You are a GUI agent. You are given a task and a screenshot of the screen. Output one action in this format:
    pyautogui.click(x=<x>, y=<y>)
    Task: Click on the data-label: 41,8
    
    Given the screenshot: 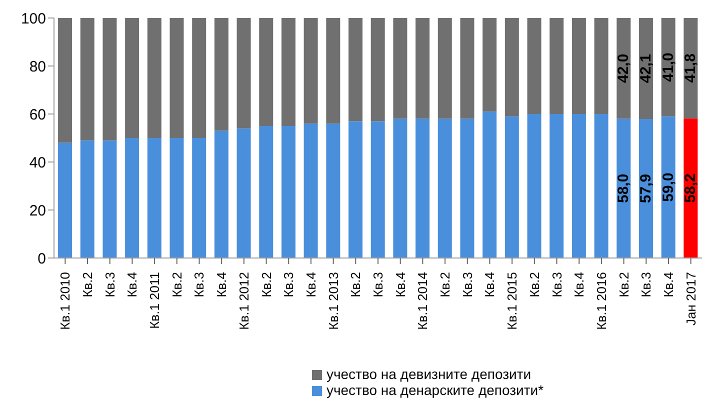 What is the action you would take?
    pyautogui.click(x=691, y=68)
    